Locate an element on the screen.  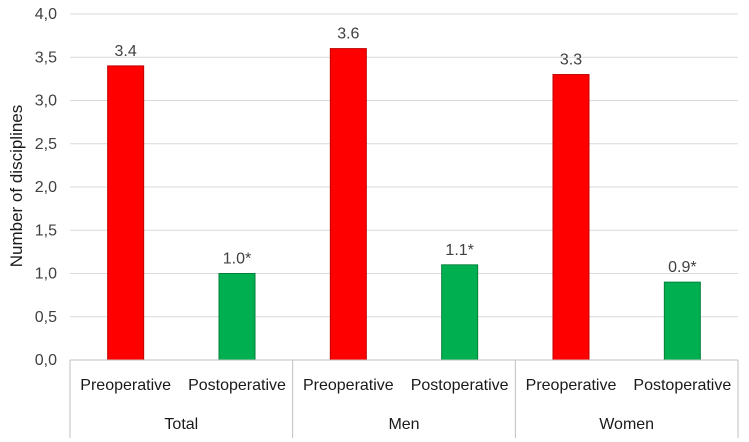
y-tick-label: 2,0 is located at coordinates (46, 187).